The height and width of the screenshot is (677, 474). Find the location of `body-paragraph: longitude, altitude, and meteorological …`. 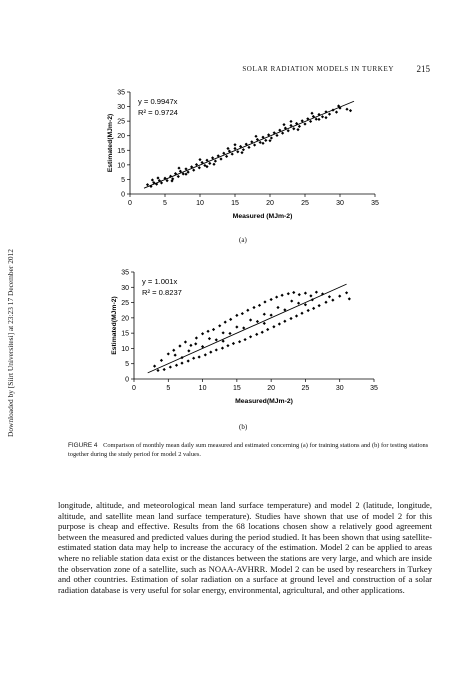

body-paragraph: longitude, altitude, and meteorological … is located at coordinates (245, 547).